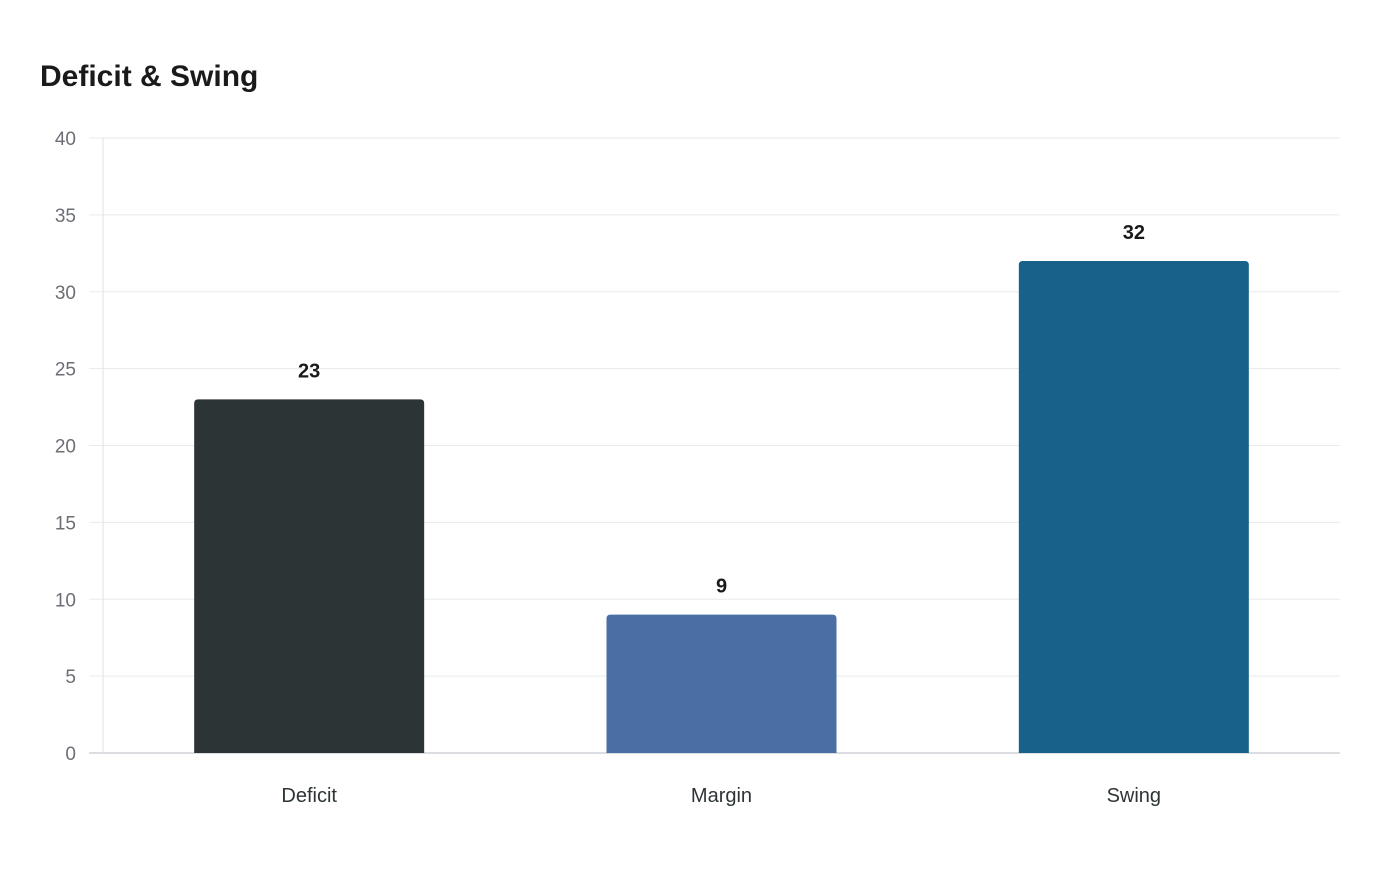  Describe the element at coordinates (1134, 233) in the screenshot. I see `data-label: 32` at that location.